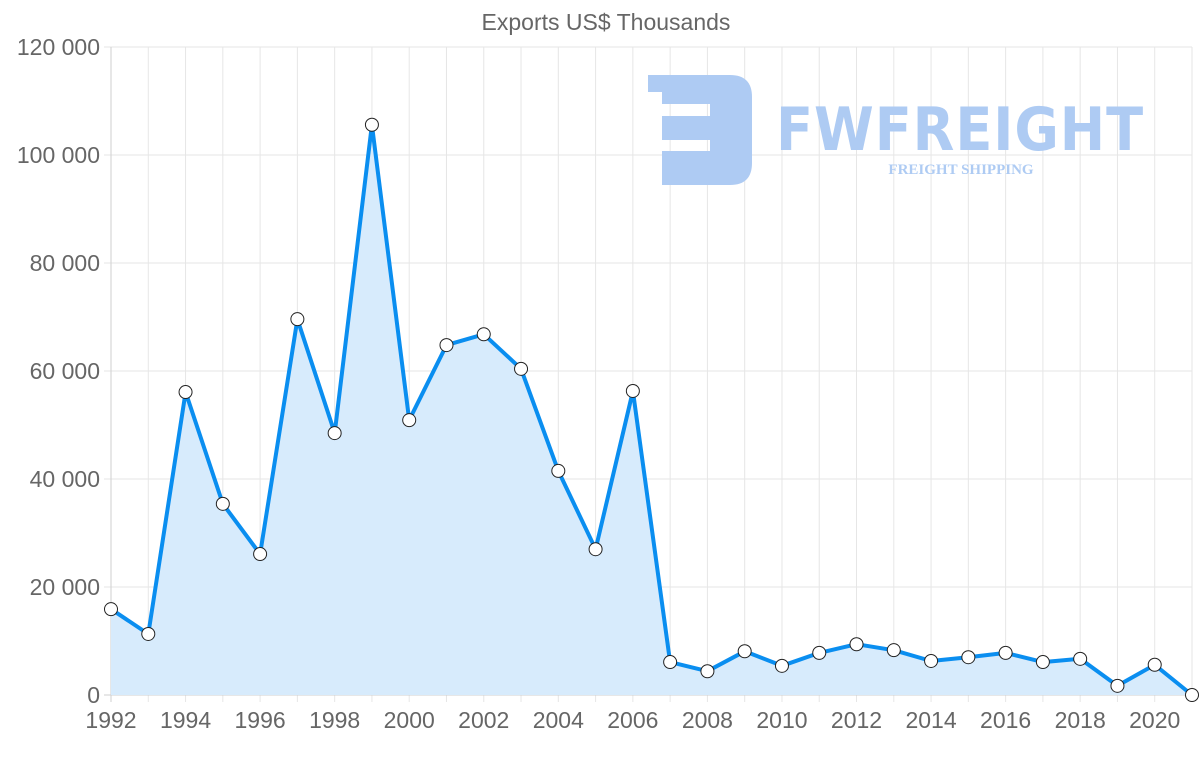  I want to click on x-tick-label: 1992, so click(110, 720).